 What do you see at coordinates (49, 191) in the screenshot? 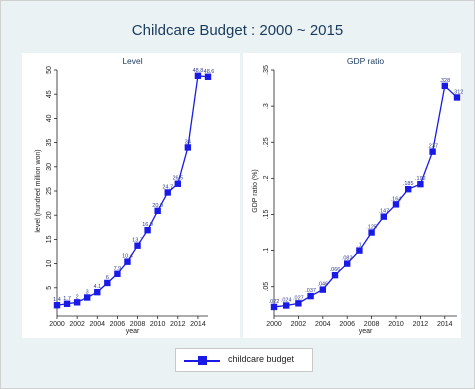
I see `chart-level-y-tick-label: 25` at bounding box center [49, 191].